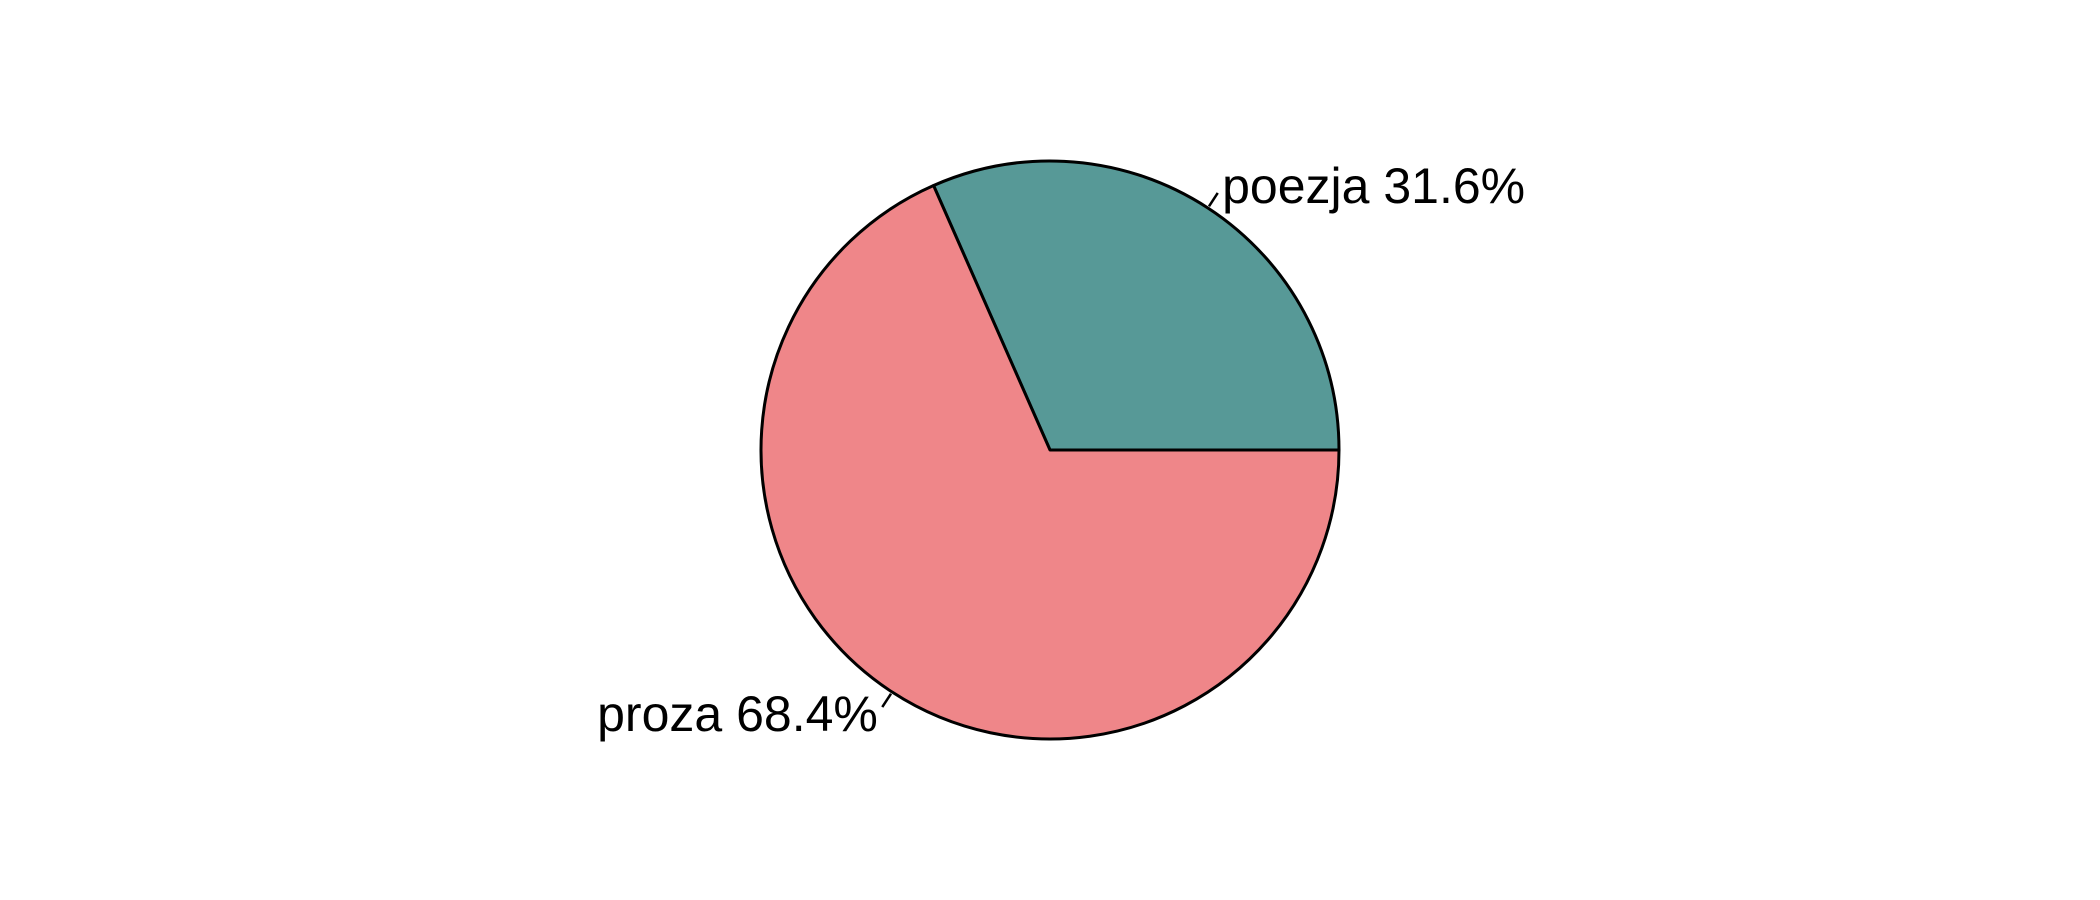 The height and width of the screenshot is (900, 2100). I want to click on slice-label-proza: proza 68.4%, so click(737, 714).